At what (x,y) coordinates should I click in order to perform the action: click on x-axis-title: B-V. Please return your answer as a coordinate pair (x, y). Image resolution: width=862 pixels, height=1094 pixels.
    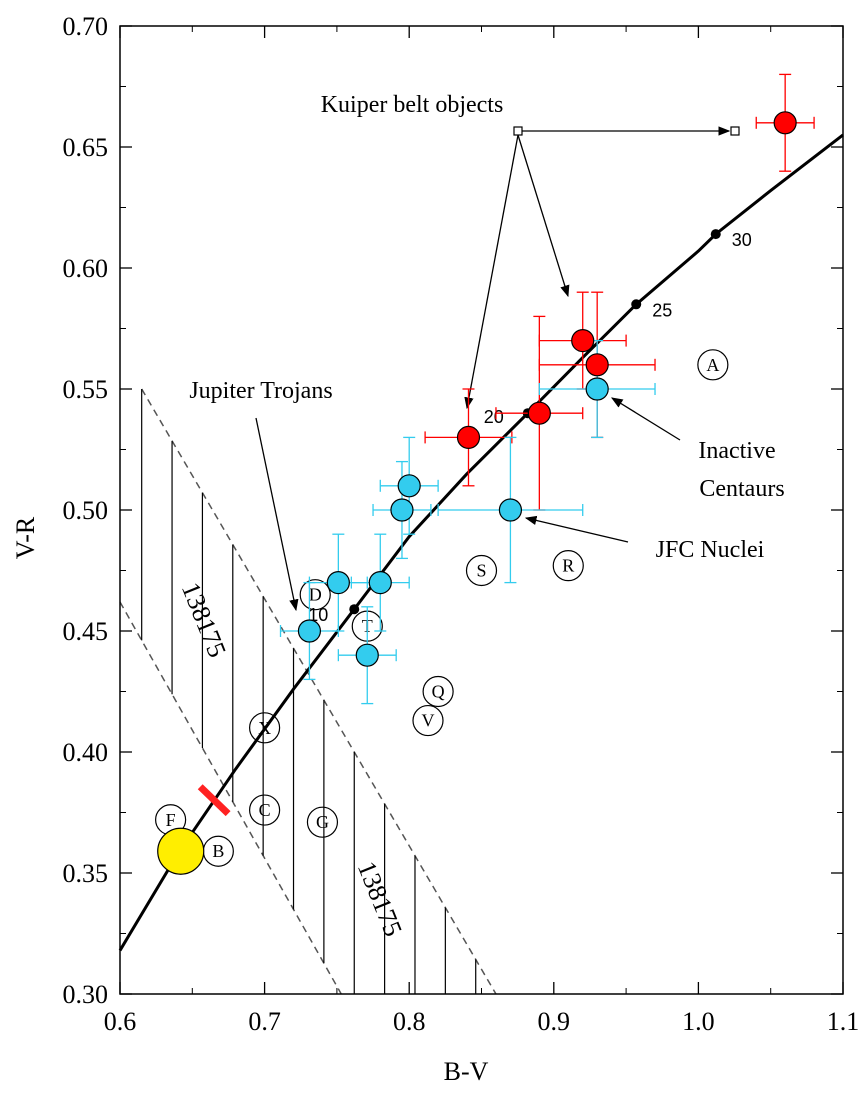
    Looking at the image, I should click on (466, 1071).